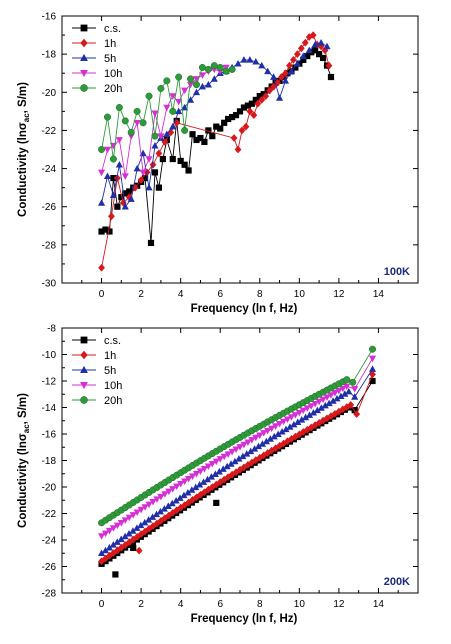 The image size is (451, 644). What do you see at coordinates (49, 355) in the screenshot?
I see `y-tick-label: -10` at bounding box center [49, 355].